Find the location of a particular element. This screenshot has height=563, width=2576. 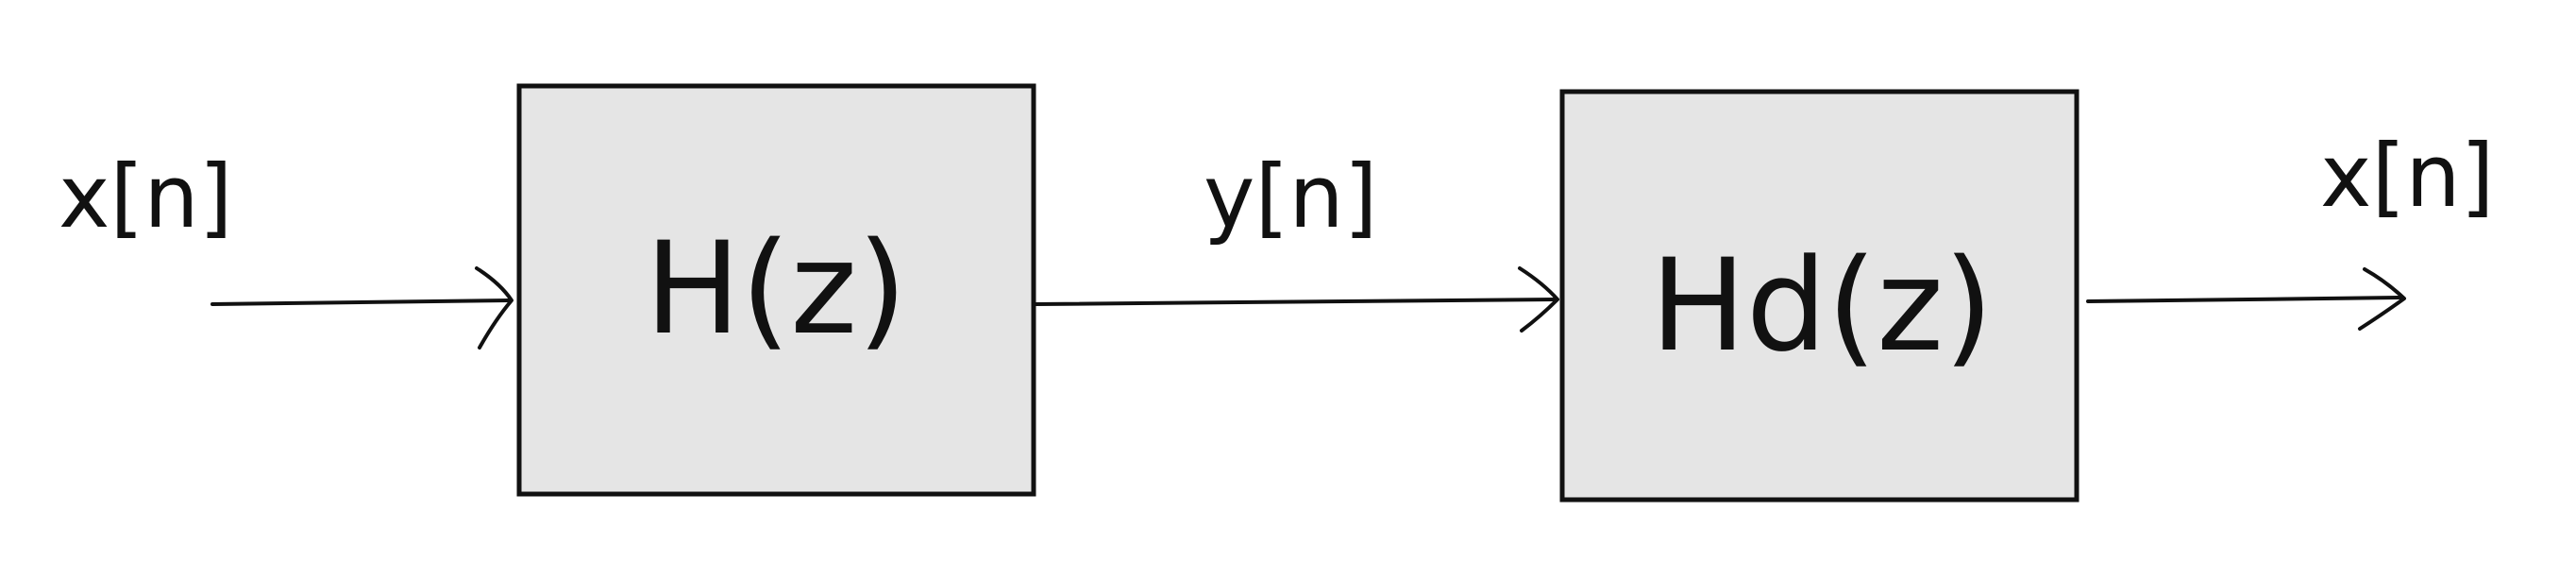

transfer-function-block-h: H(z) is located at coordinates (776, 290).